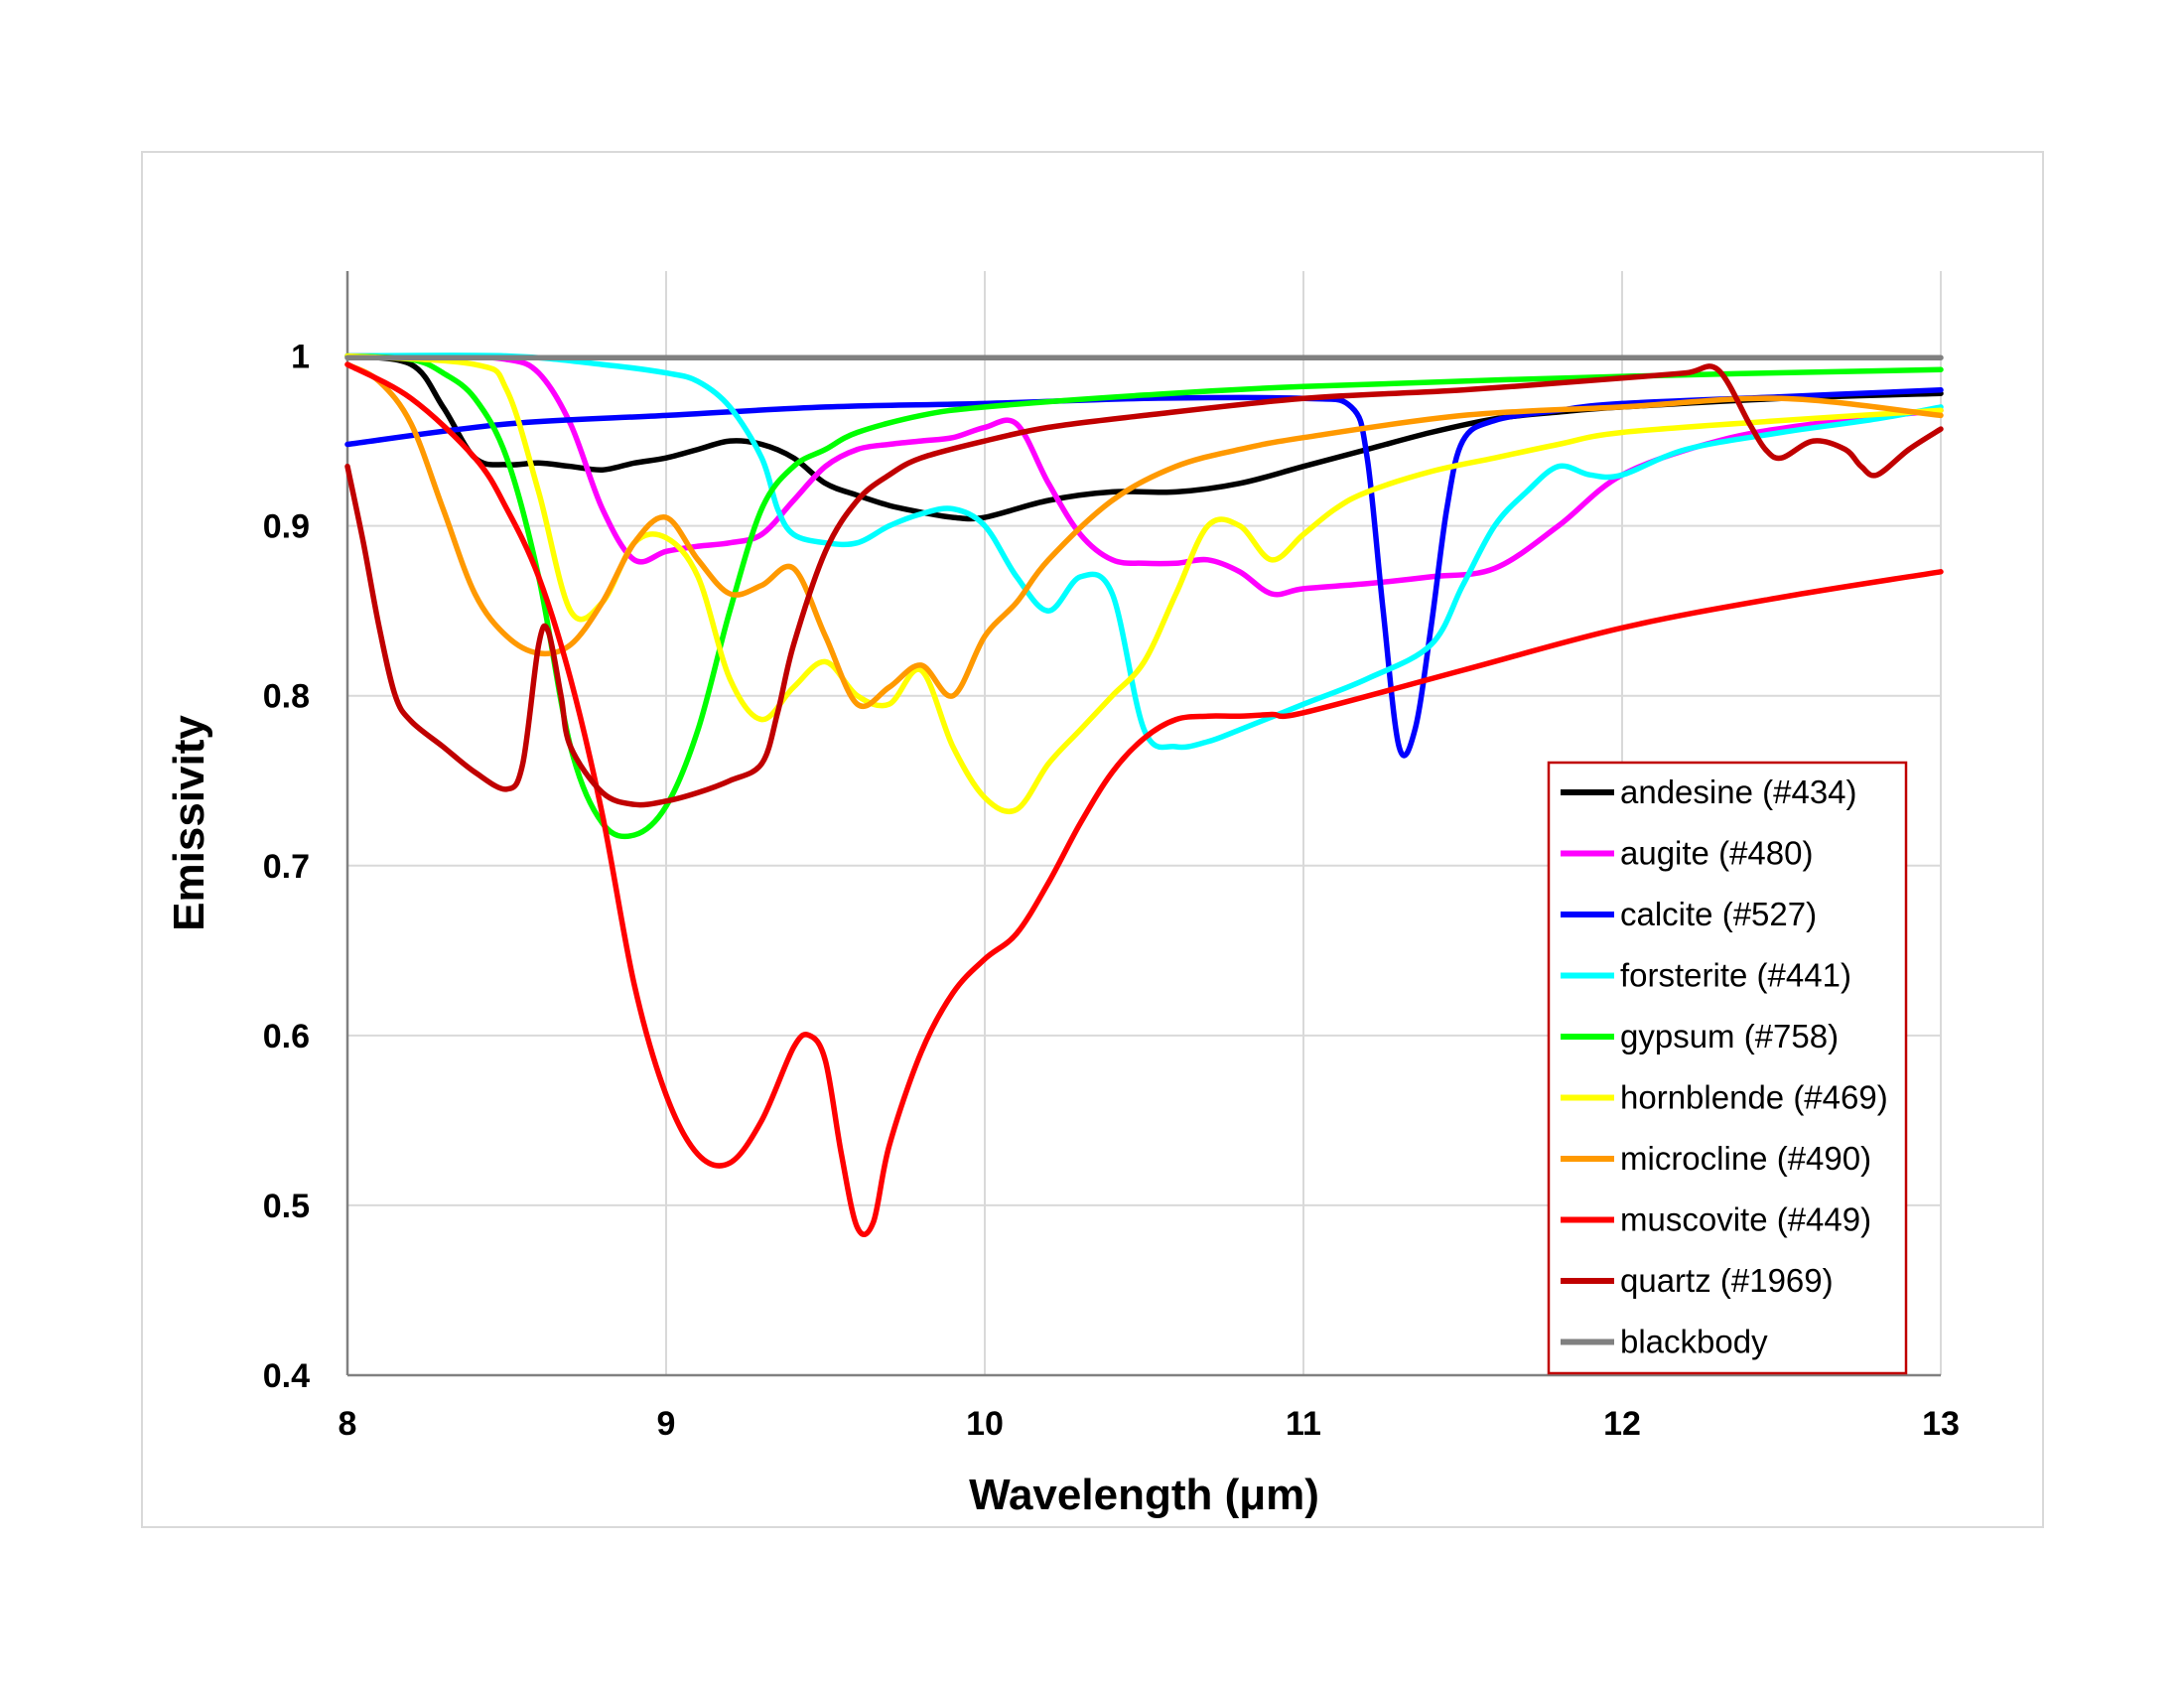 This screenshot has height=1688, width=2184. Describe the element at coordinates (1144, 437) in the screenshot. I see `series-line-andesine` at that location.